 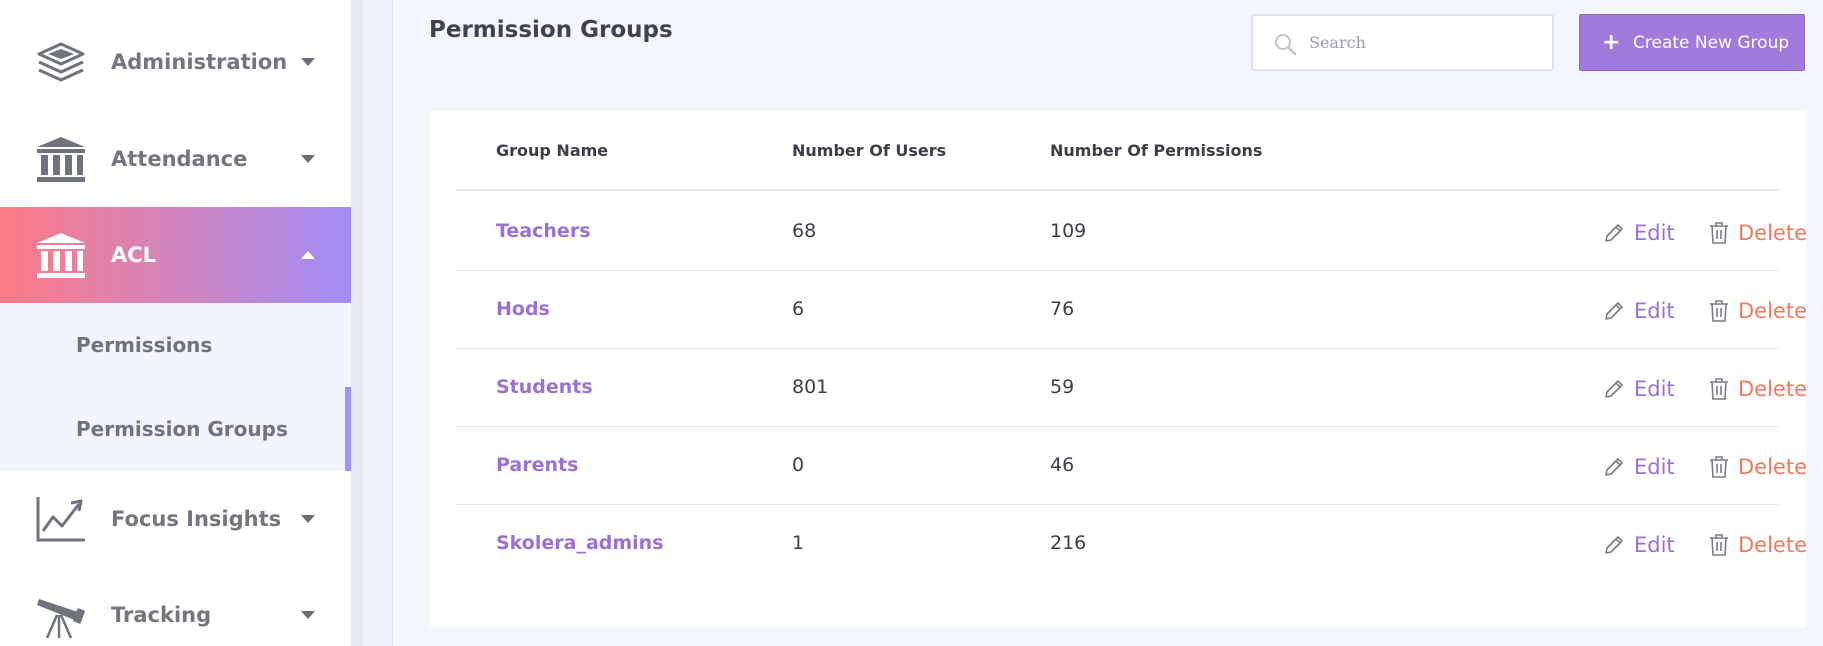 What do you see at coordinates (1131, 310) in the screenshot?
I see `table-row: Hods 6 76 Edit Delete` at bounding box center [1131, 310].